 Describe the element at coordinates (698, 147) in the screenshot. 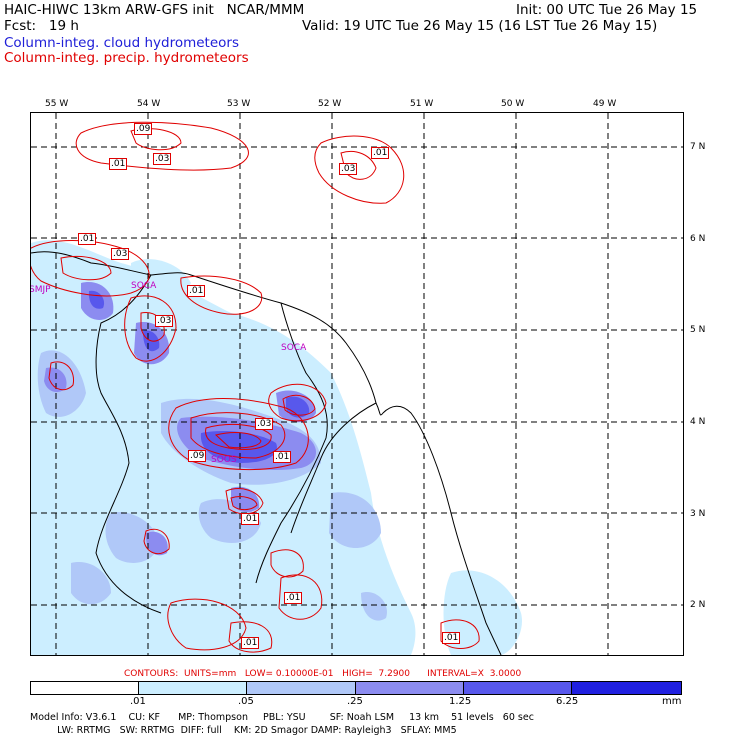

I see `lat-label: 7 N` at that location.